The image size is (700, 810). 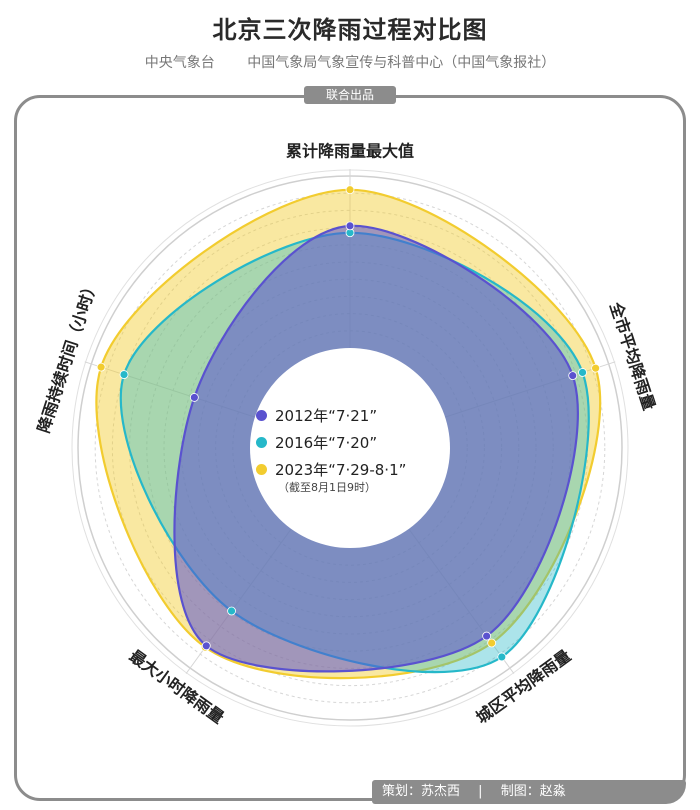 What do you see at coordinates (326, 443) in the screenshot?
I see `legend-label-2016: 2016年“7·20”` at bounding box center [326, 443].